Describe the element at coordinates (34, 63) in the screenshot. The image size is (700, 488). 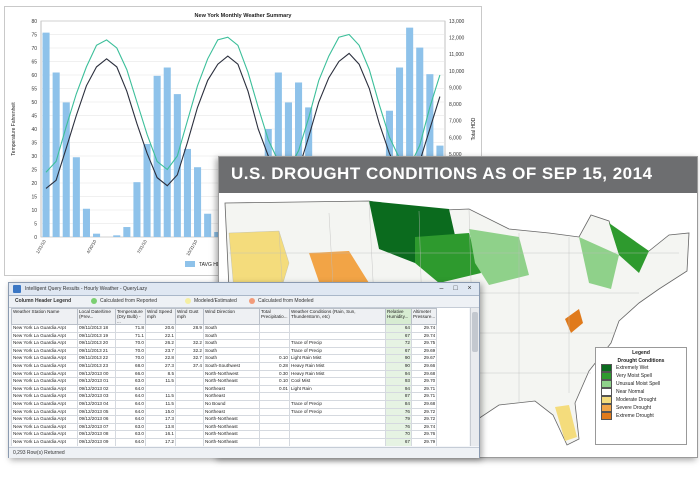
I see `y-tick-label: 65` at that location.